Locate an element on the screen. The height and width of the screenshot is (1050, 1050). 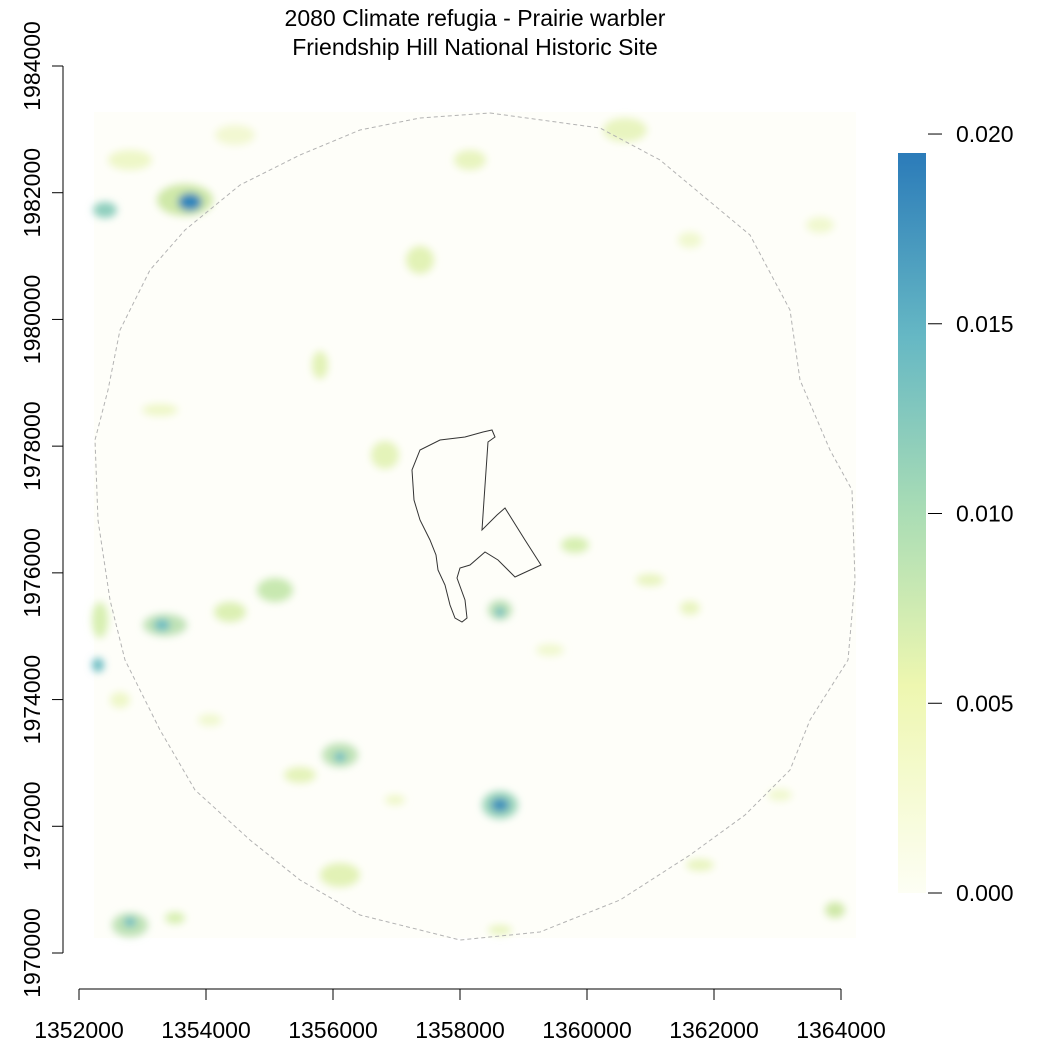
y-tick-label: 1972000 is located at coordinates (32, 827).